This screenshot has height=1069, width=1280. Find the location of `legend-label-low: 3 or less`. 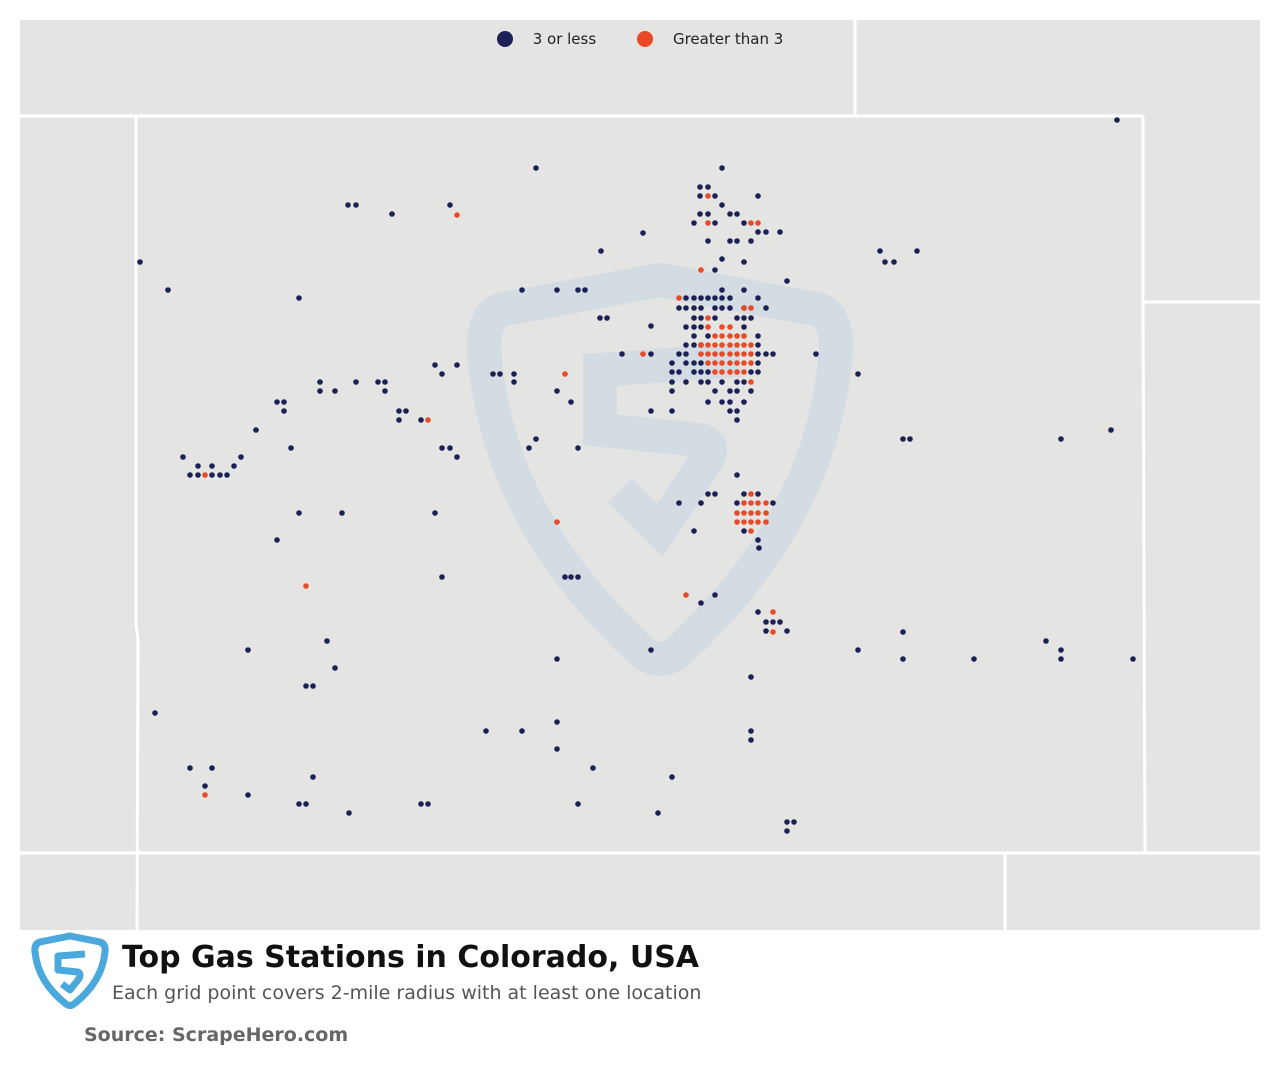

legend-label-low: 3 or less is located at coordinates (564, 39).